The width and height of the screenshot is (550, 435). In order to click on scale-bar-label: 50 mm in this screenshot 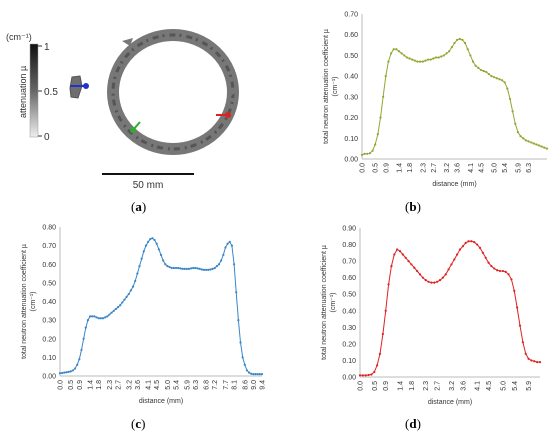, I will do `click(148, 185)`.